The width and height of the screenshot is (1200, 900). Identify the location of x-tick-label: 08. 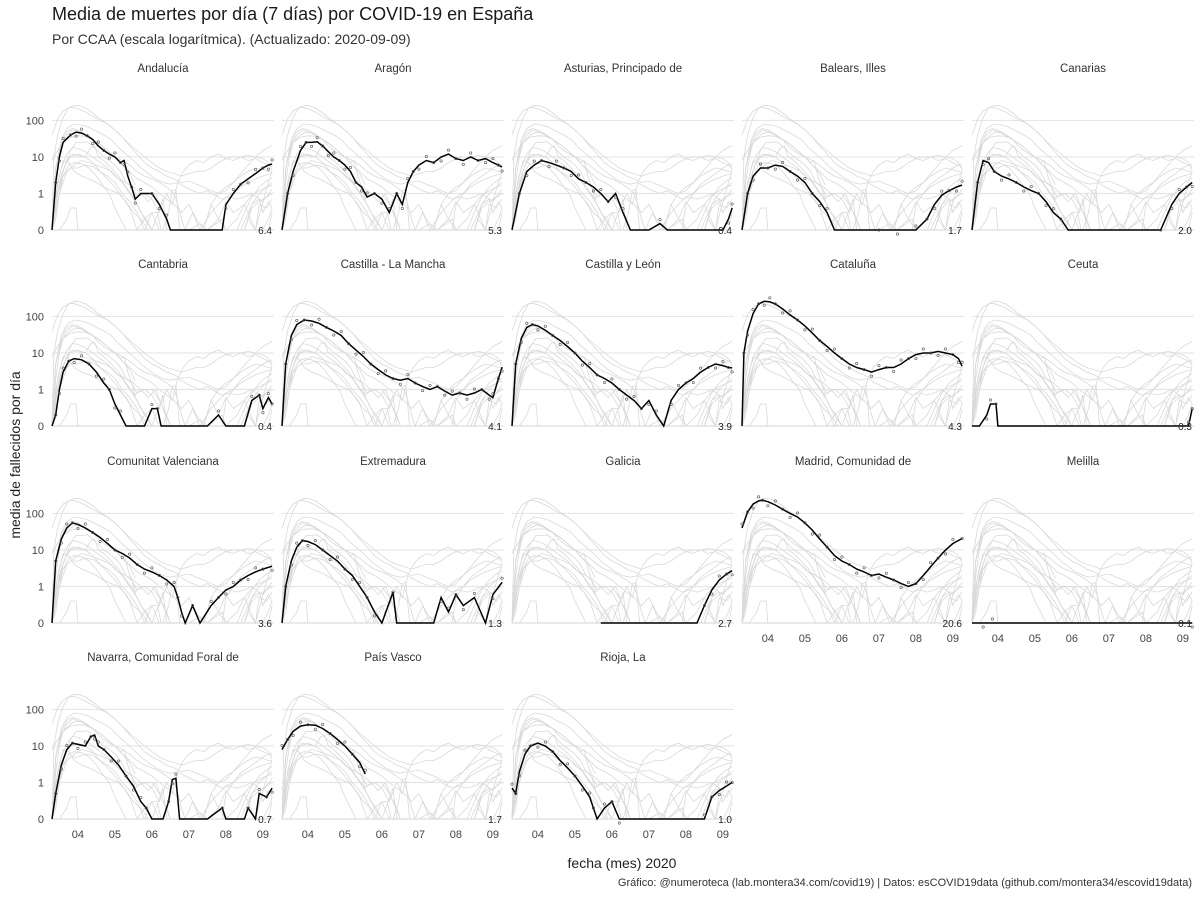
(226, 835).